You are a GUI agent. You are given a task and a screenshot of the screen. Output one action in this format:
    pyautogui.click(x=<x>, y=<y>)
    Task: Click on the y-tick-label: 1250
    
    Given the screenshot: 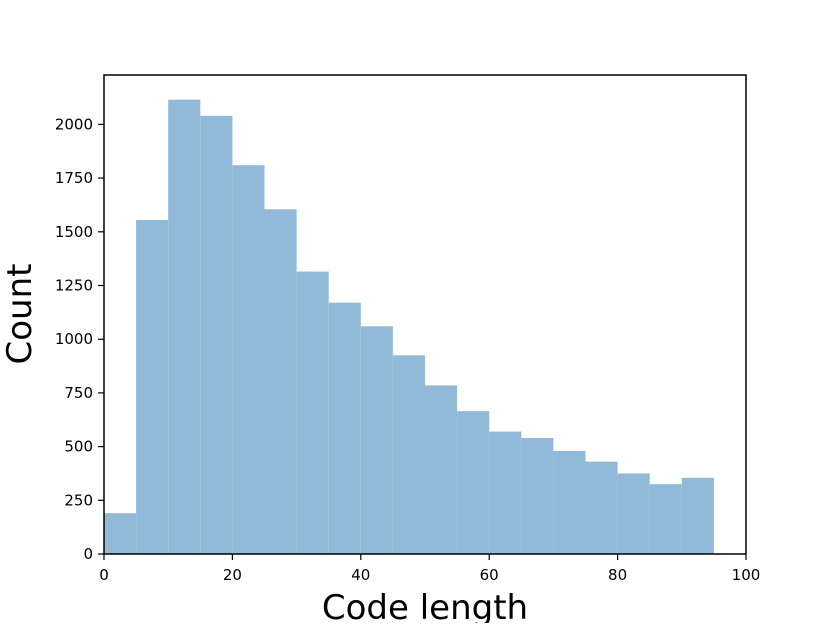 What is the action you would take?
    pyautogui.click(x=74, y=286)
    